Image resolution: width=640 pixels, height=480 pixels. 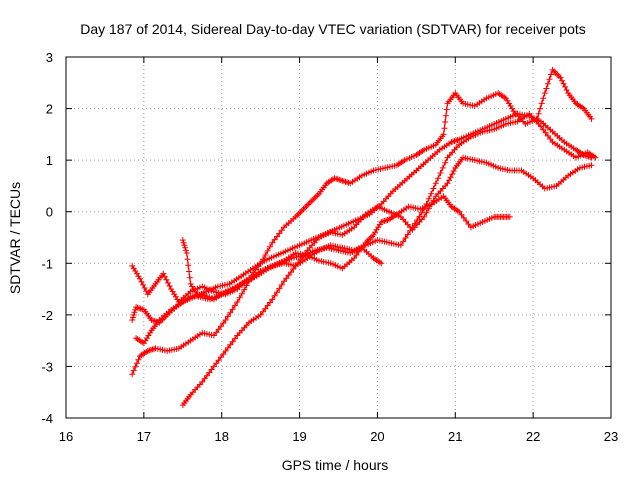 I want to click on x-tick-label: 19, so click(x=299, y=436).